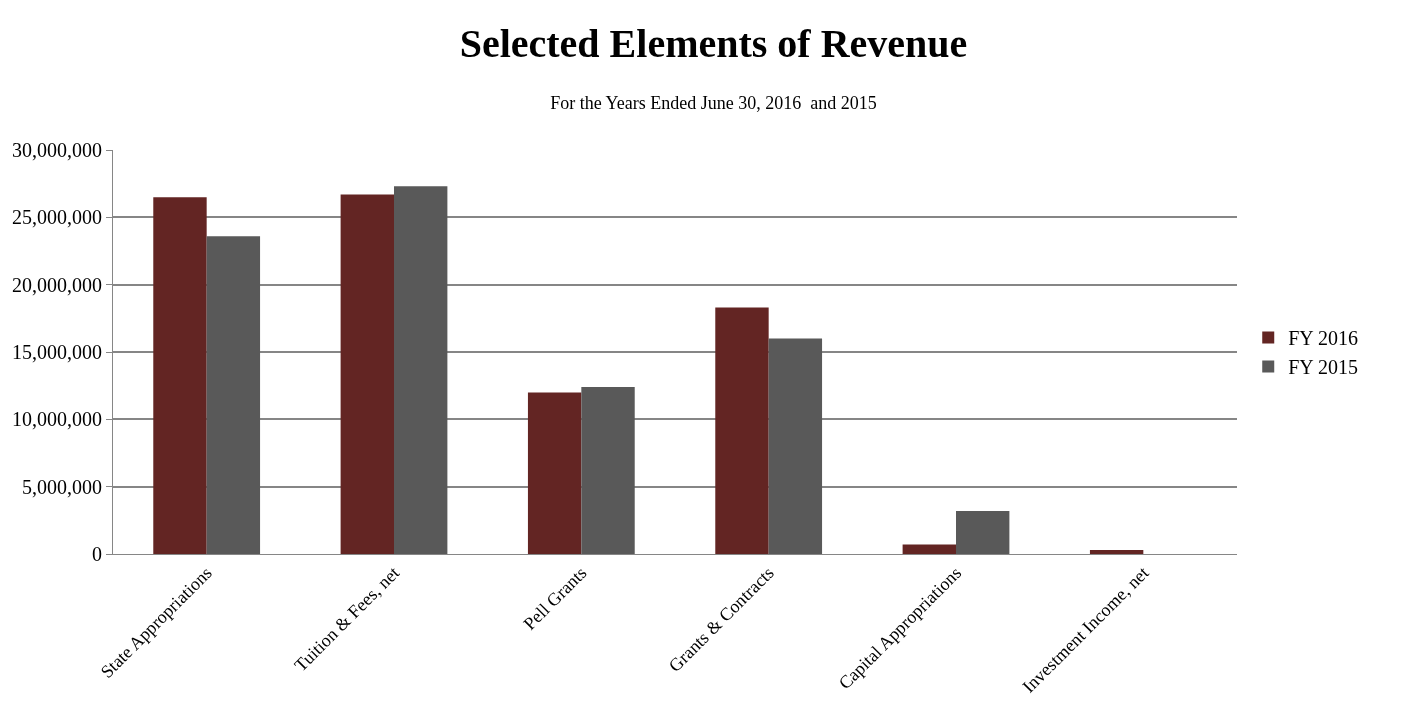  Describe the element at coordinates (1323, 338) in the screenshot. I see `legend-label: FY 2016` at that location.